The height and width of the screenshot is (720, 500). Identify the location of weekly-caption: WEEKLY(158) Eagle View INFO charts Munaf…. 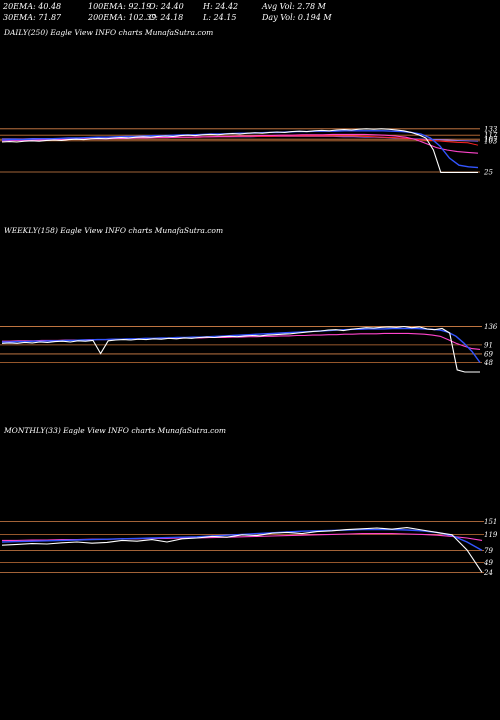
(114, 230).